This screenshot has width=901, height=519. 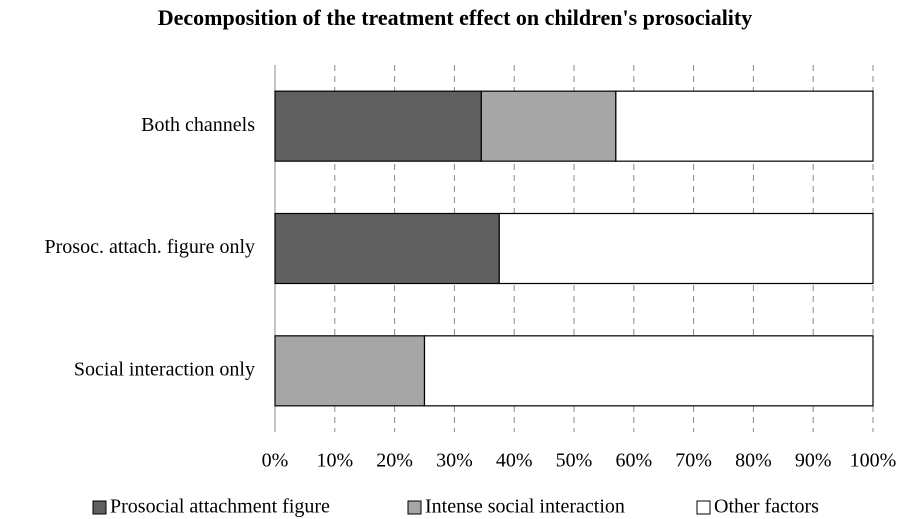 What do you see at coordinates (198, 125) in the screenshot?
I see `y-tick-label: Both channels` at bounding box center [198, 125].